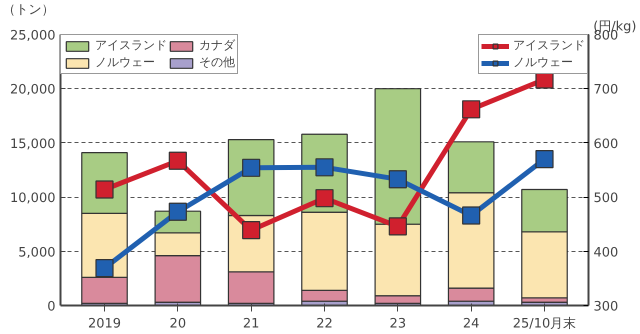 The image size is (640, 334). Describe the element at coordinates (324, 324) in the screenshot. I see `x-tick-label: 22` at that location.